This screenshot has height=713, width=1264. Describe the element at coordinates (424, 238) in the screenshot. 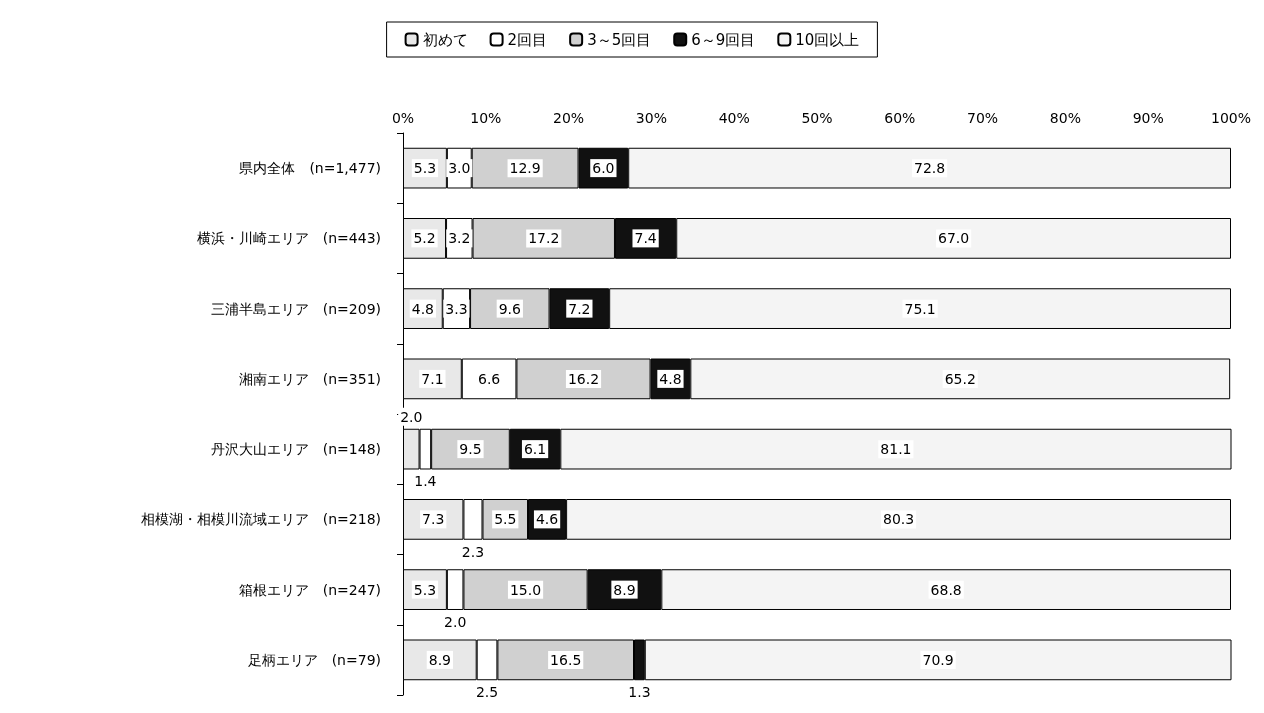

I see `data-label: 5.2` at that location.